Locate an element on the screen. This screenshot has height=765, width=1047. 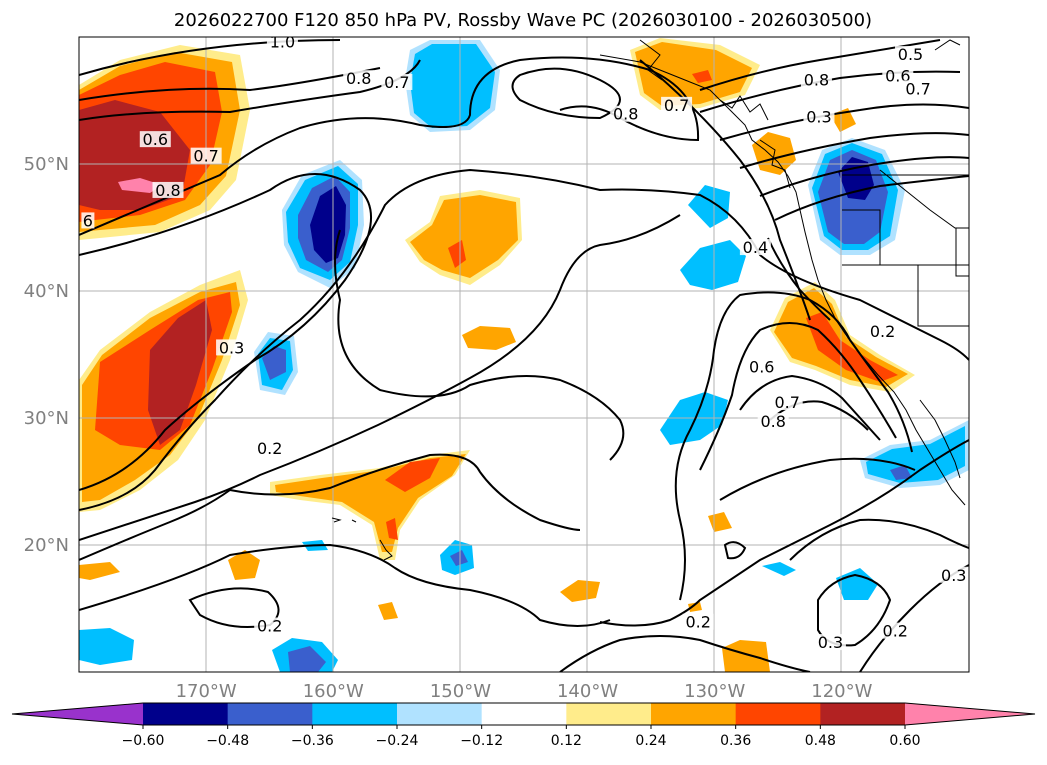
contour-label-15: 0.8 is located at coordinates (816, 79).